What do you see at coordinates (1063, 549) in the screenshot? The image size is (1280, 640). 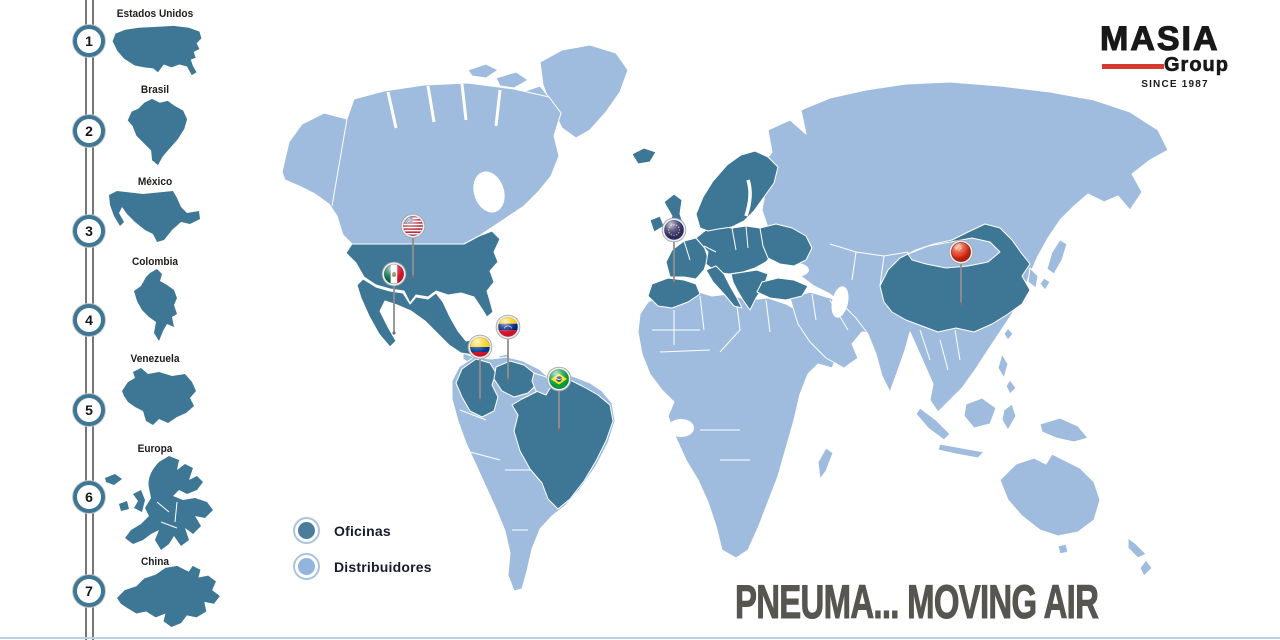 I see `tasmania` at bounding box center [1063, 549].